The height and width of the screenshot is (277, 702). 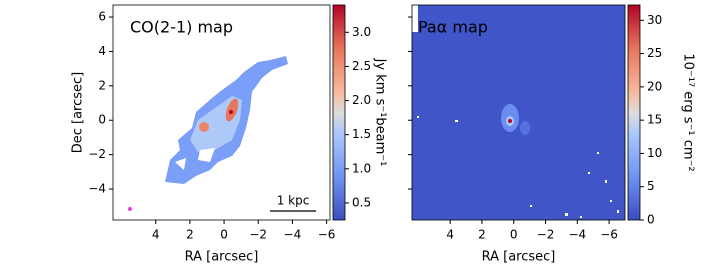 I want to click on colorbar-tick-label: 25, so click(x=654, y=53).